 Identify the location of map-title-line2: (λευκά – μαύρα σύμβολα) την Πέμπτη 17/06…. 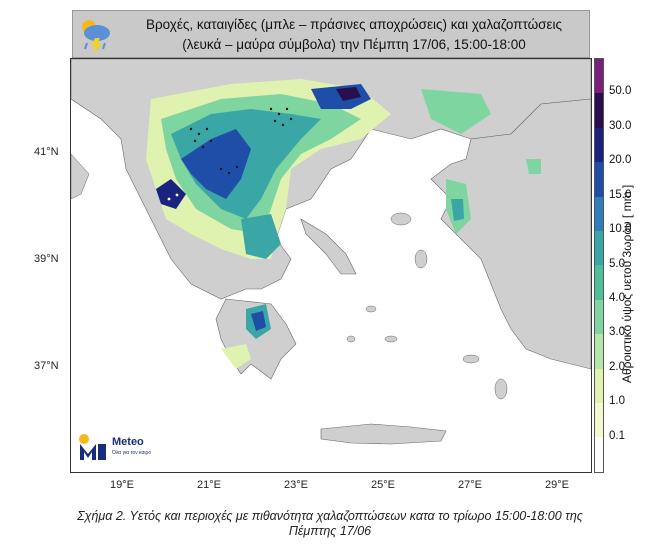
(354, 44).